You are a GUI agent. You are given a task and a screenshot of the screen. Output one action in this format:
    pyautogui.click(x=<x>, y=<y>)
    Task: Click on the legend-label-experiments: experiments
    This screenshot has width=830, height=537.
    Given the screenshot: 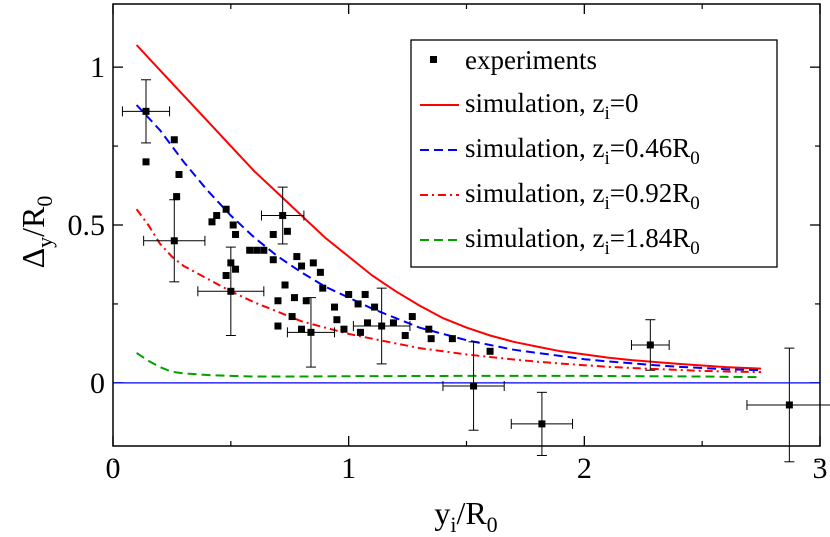 What is the action you would take?
    pyautogui.click(x=531, y=60)
    